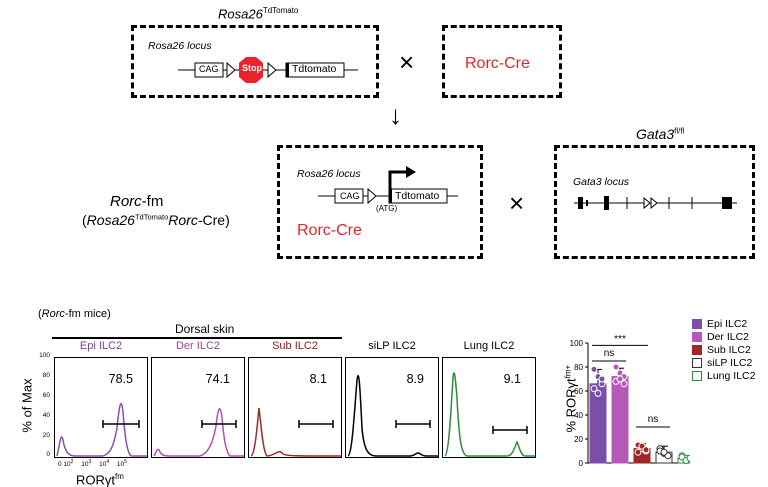 This screenshot has width=768, height=487. I want to click on cag-promoter, so click(209, 70).